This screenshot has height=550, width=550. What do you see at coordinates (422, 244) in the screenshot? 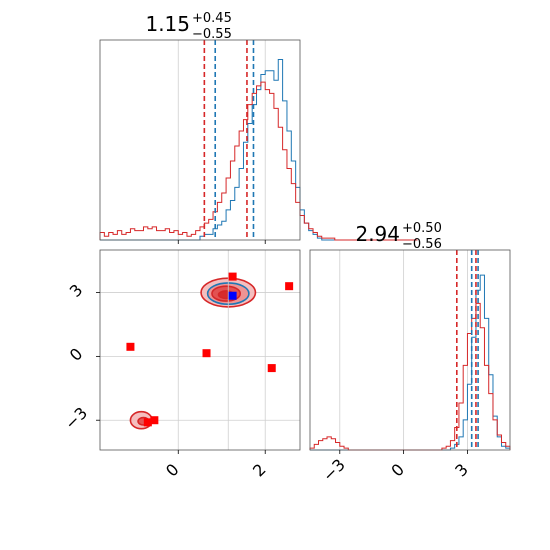
I see `marginal-y-title-minus: −0.56` at bounding box center [422, 244].